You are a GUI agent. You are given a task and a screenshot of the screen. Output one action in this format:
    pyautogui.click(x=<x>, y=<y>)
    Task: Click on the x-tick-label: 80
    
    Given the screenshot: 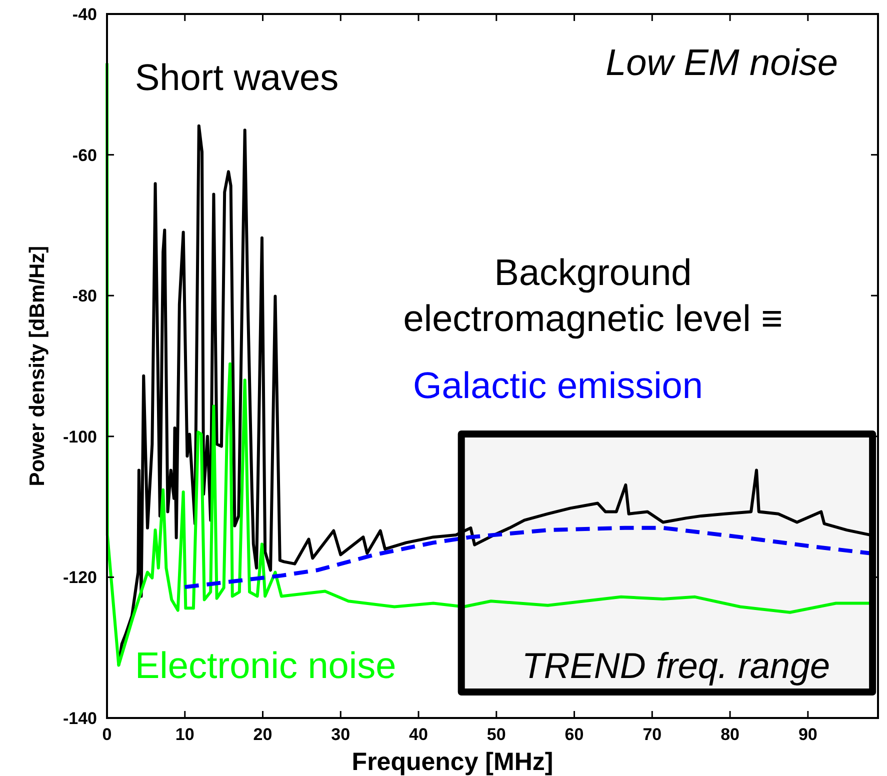 What is the action you would take?
    pyautogui.click(x=730, y=734)
    